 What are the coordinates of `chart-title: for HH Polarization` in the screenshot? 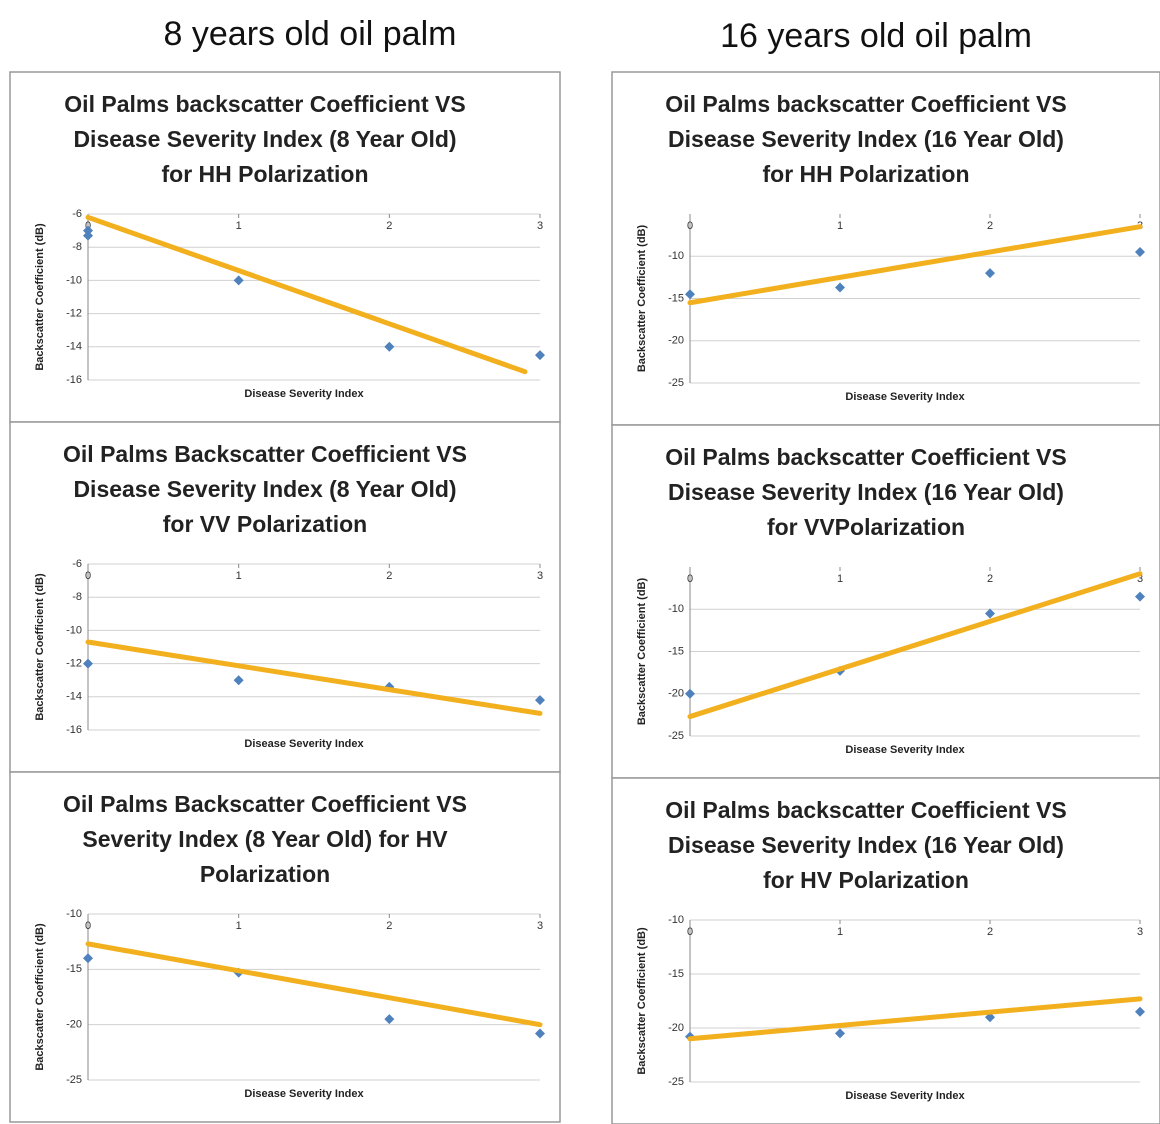 It's located at (865, 174).